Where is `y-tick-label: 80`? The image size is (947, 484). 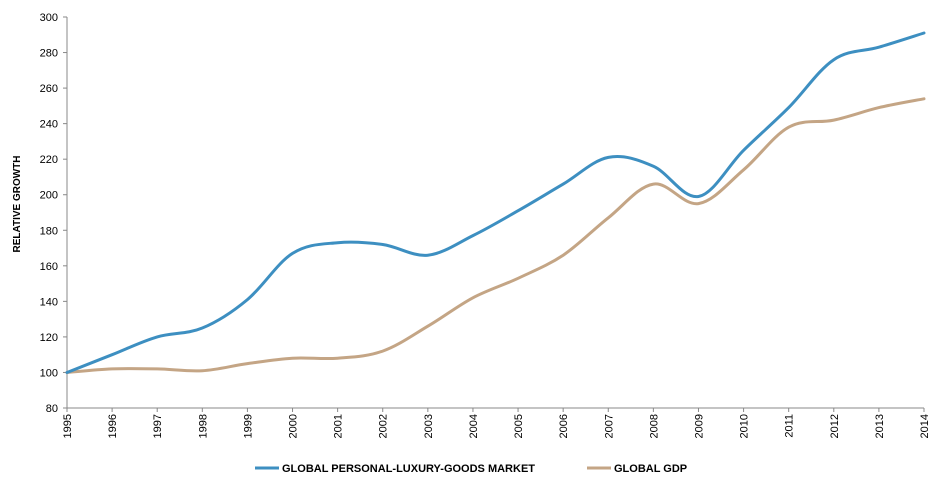 y-tick-label: 80 is located at coordinates (52, 409).